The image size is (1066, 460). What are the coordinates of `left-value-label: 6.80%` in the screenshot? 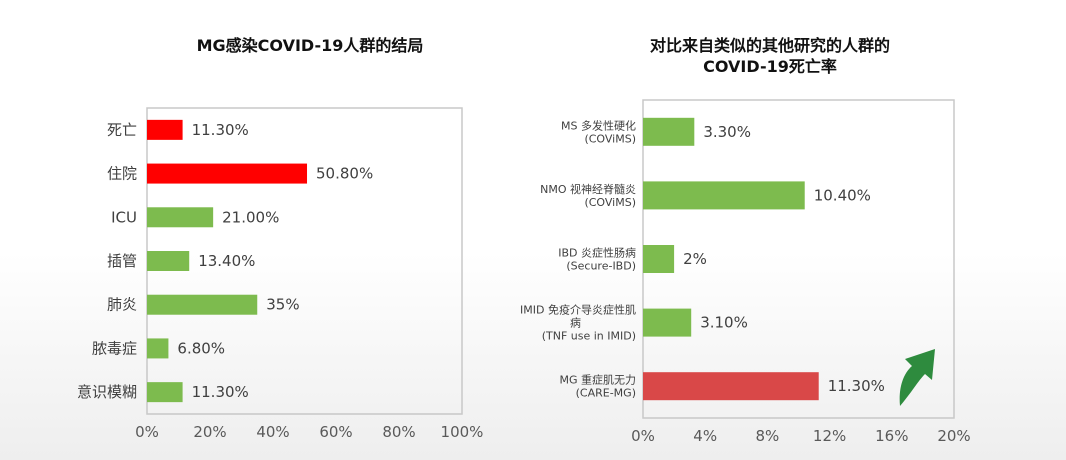 It's located at (201, 348).